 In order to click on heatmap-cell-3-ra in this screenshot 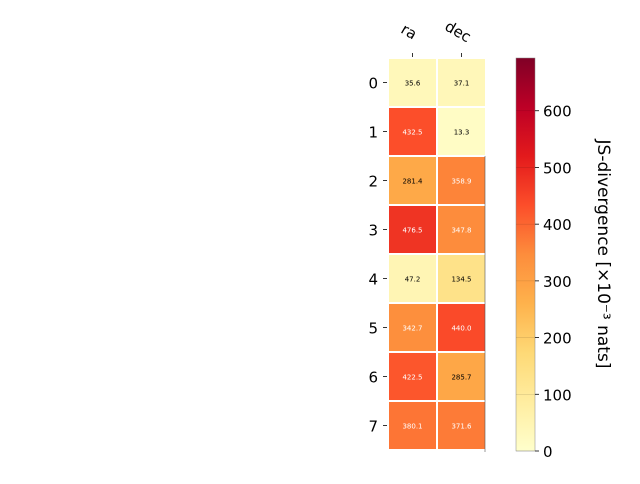, I will do `click(412, 229)`.